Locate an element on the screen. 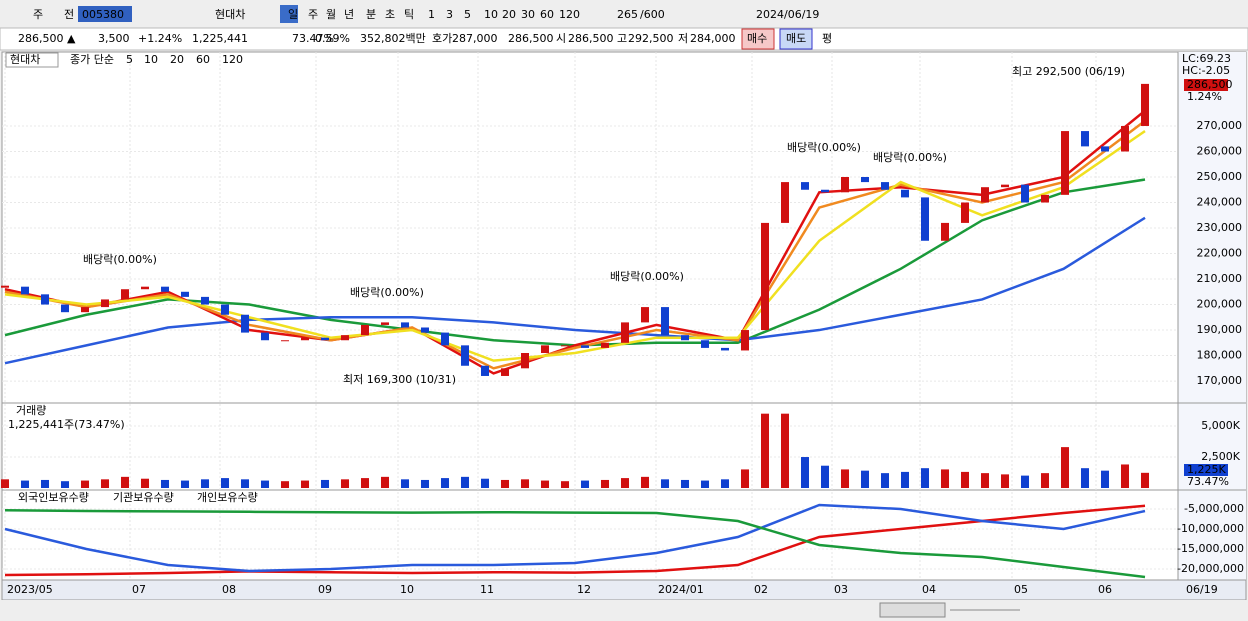 This screenshot has height=621, width=1248. scroll-bar is located at coordinates (624, 610).